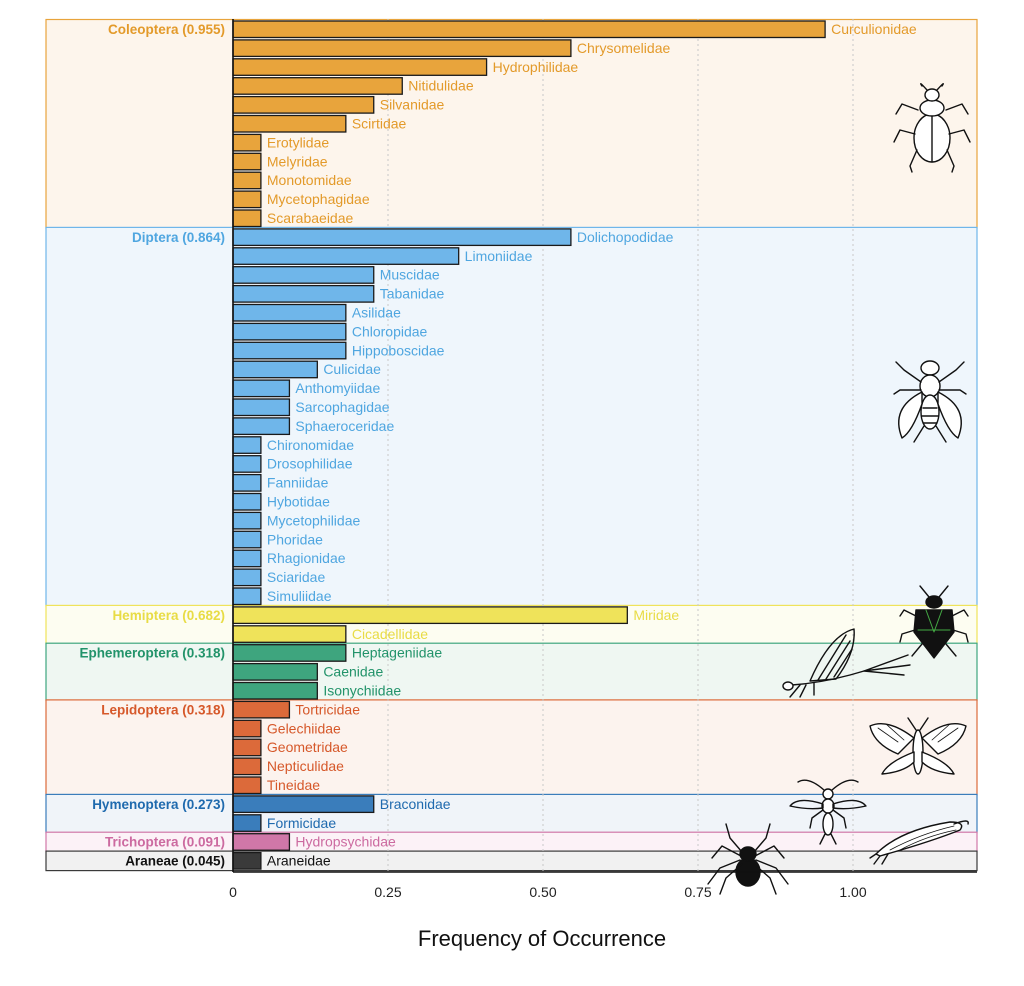 The image size is (1024, 986). Describe the element at coordinates (247, 161) in the screenshot. I see `bar-melyridae` at that location.